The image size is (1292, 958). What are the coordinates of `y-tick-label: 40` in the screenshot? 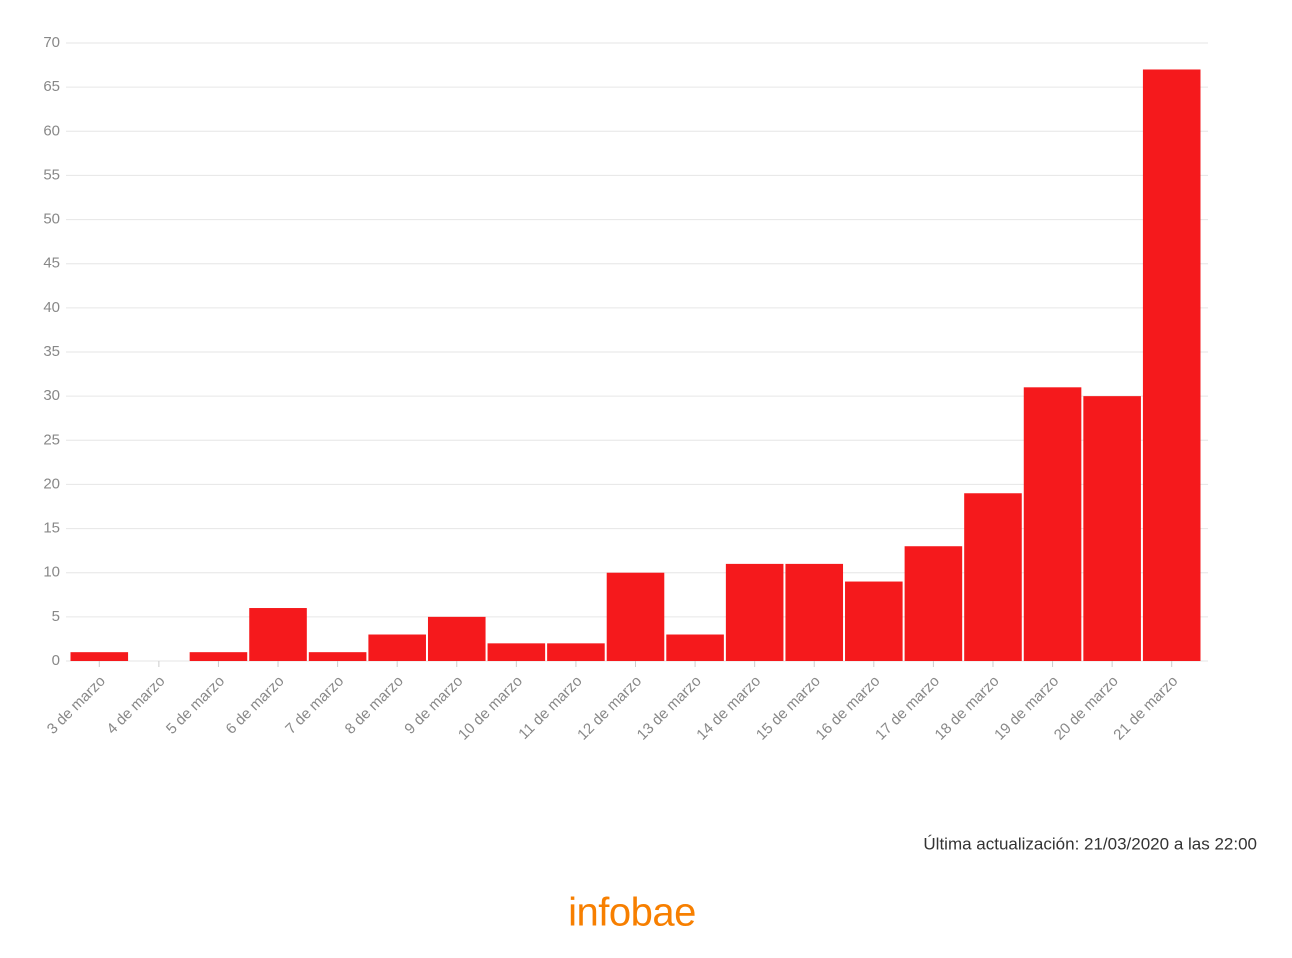 It's located at (51, 307).